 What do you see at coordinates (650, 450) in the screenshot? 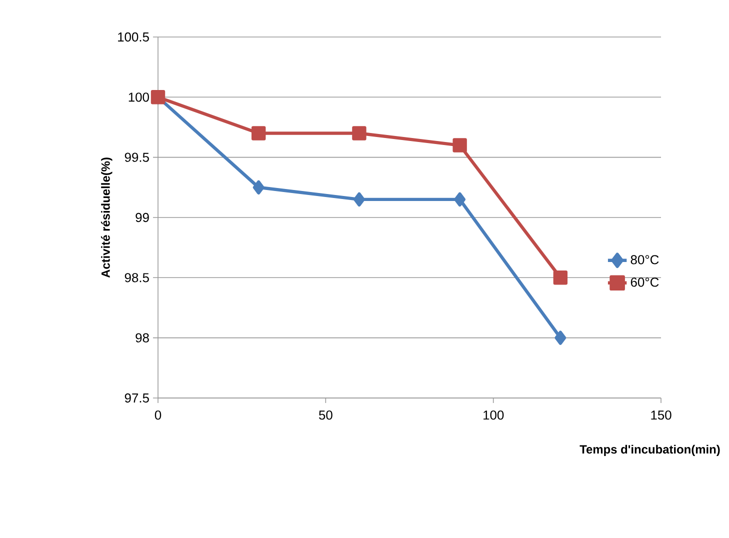
I see `x-axis-title: Temps d'incubation(min)` at bounding box center [650, 450].